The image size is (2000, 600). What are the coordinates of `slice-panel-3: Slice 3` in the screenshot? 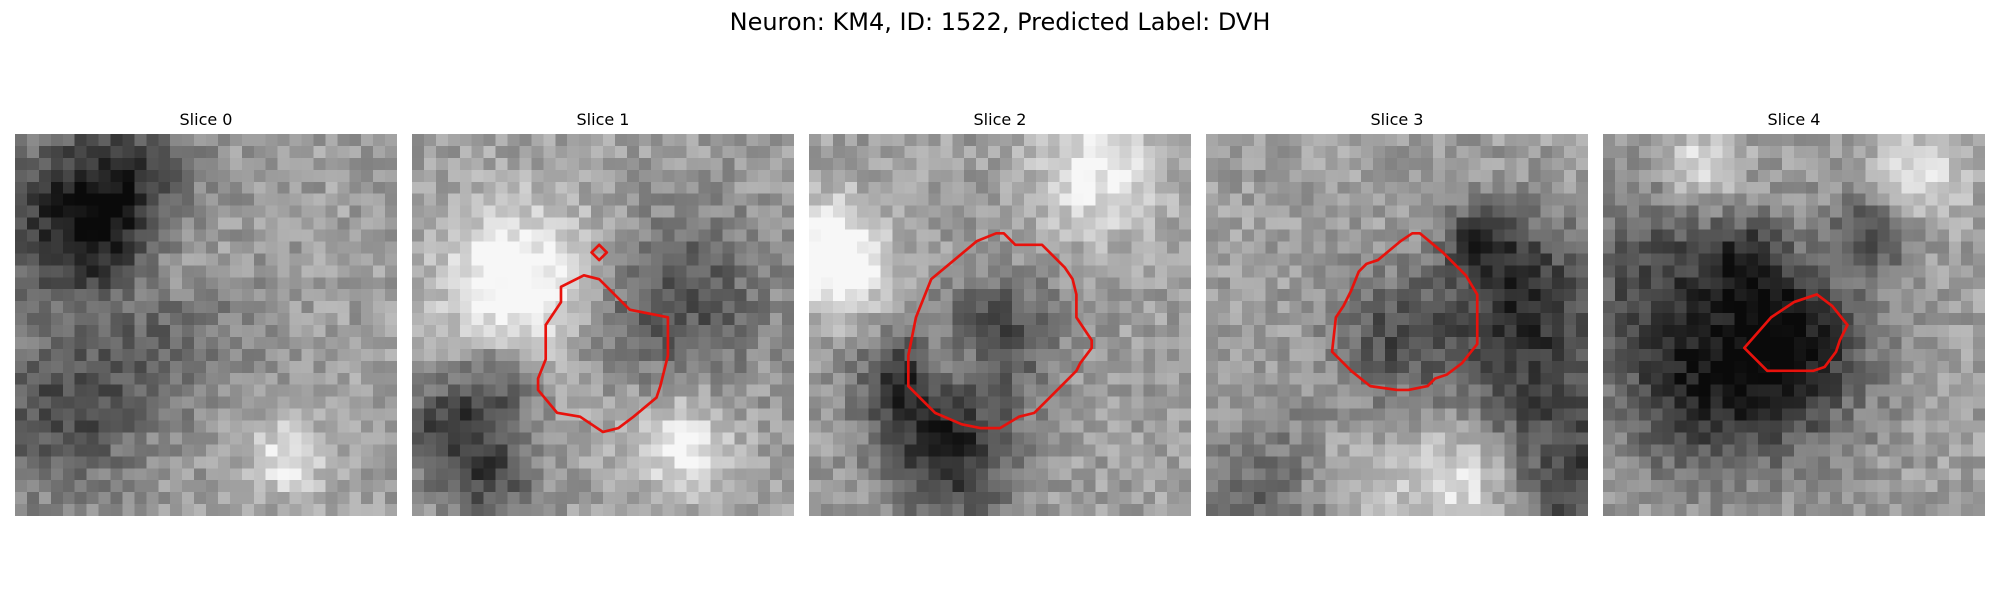 It's located at (1397, 313).